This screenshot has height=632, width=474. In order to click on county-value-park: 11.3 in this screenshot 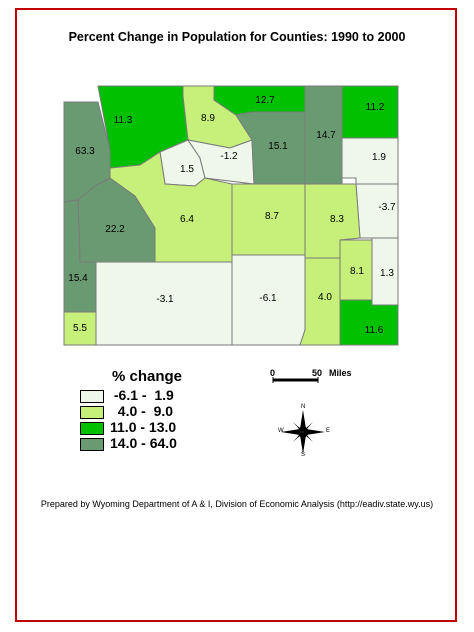, I will do `click(123, 120)`.